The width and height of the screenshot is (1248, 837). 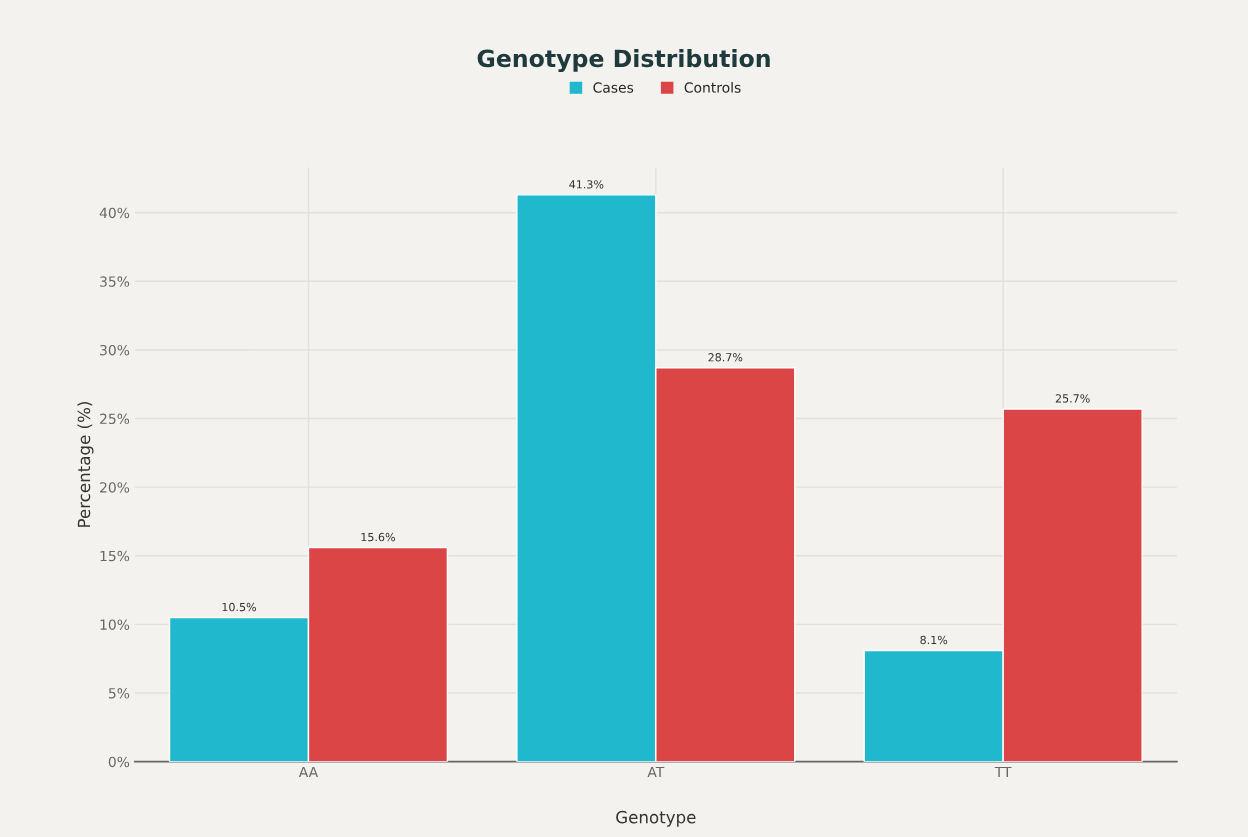 What do you see at coordinates (115, 350) in the screenshot?
I see `y-tick-label: 30%` at bounding box center [115, 350].